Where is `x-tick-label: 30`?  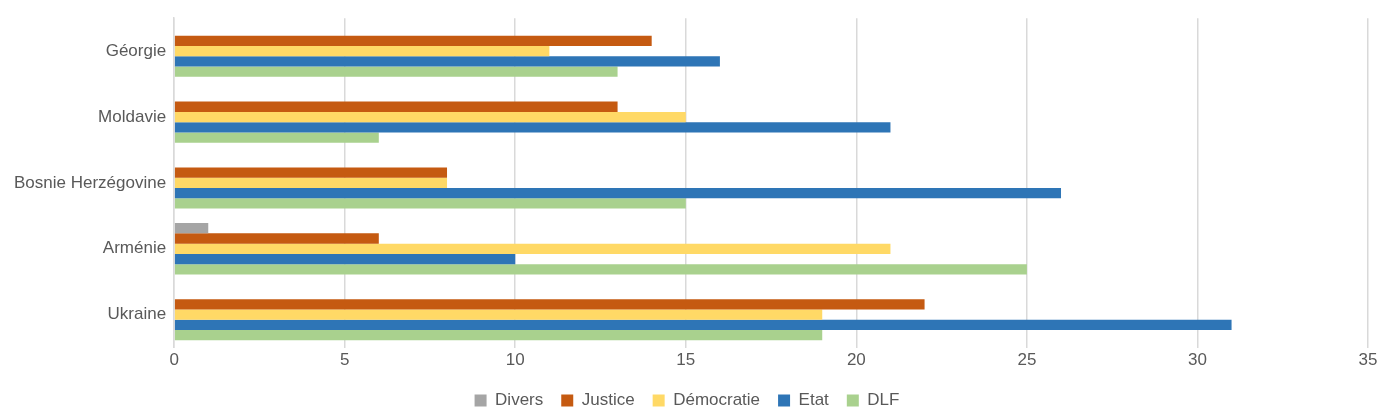
x-tick-label: 30 is located at coordinates (1197, 360).